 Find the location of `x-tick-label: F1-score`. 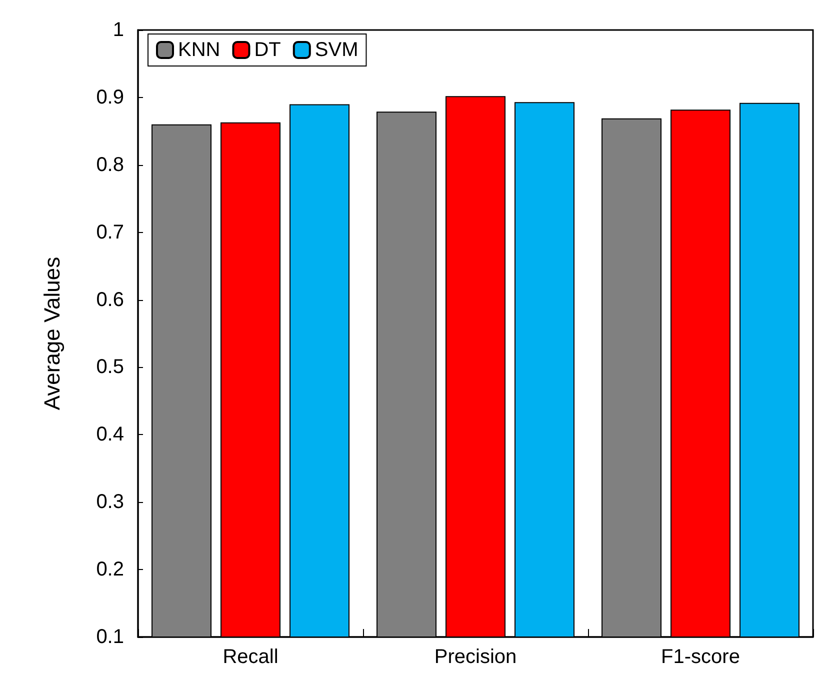

x-tick-label: F1-score is located at coordinates (700, 657).